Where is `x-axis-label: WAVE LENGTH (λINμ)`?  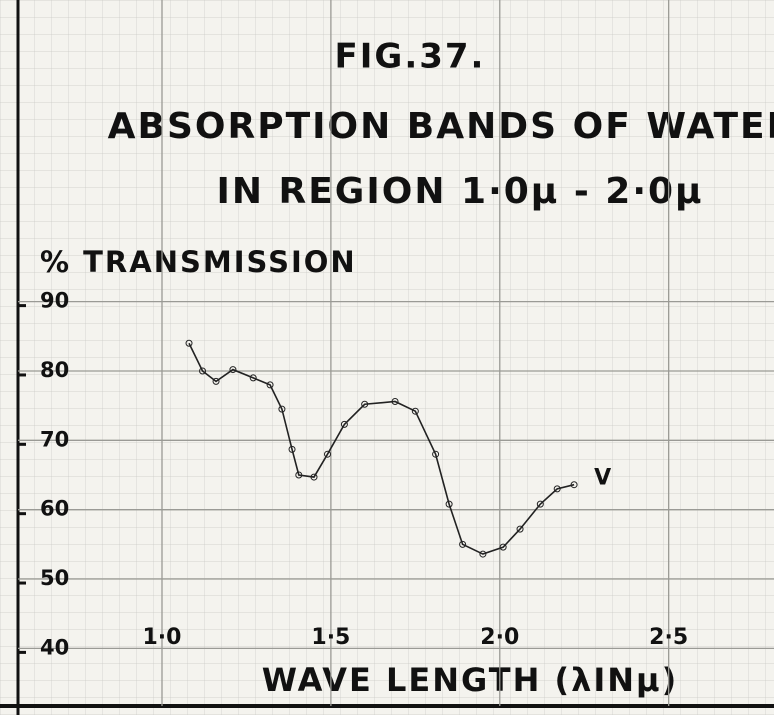
x-axis-label: WAVE LENGTH (λINμ) is located at coordinates (470, 680).